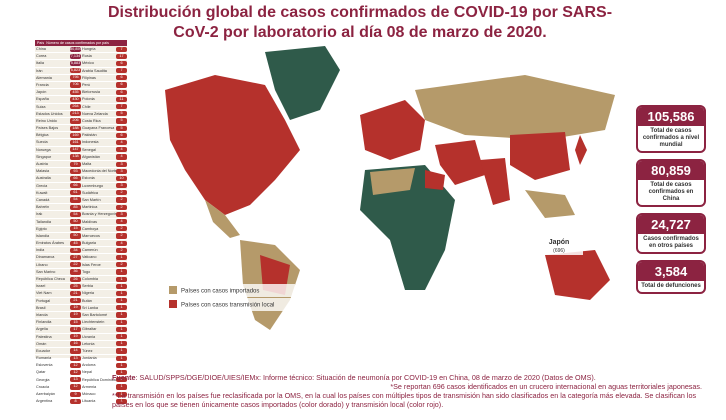 This screenshot has height=420, width=726. What do you see at coordinates (90, 307) in the screenshot?
I see `country: Sri Lanka` at bounding box center [90, 307].